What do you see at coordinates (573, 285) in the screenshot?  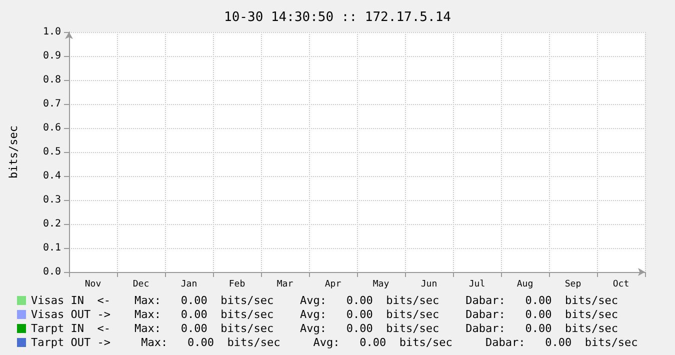 I see `x-tick-label: Sep` at bounding box center [573, 285].